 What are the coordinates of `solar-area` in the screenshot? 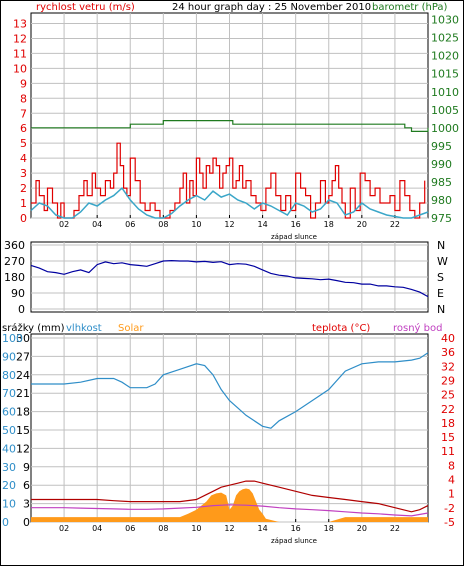 It's located at (229, 505).